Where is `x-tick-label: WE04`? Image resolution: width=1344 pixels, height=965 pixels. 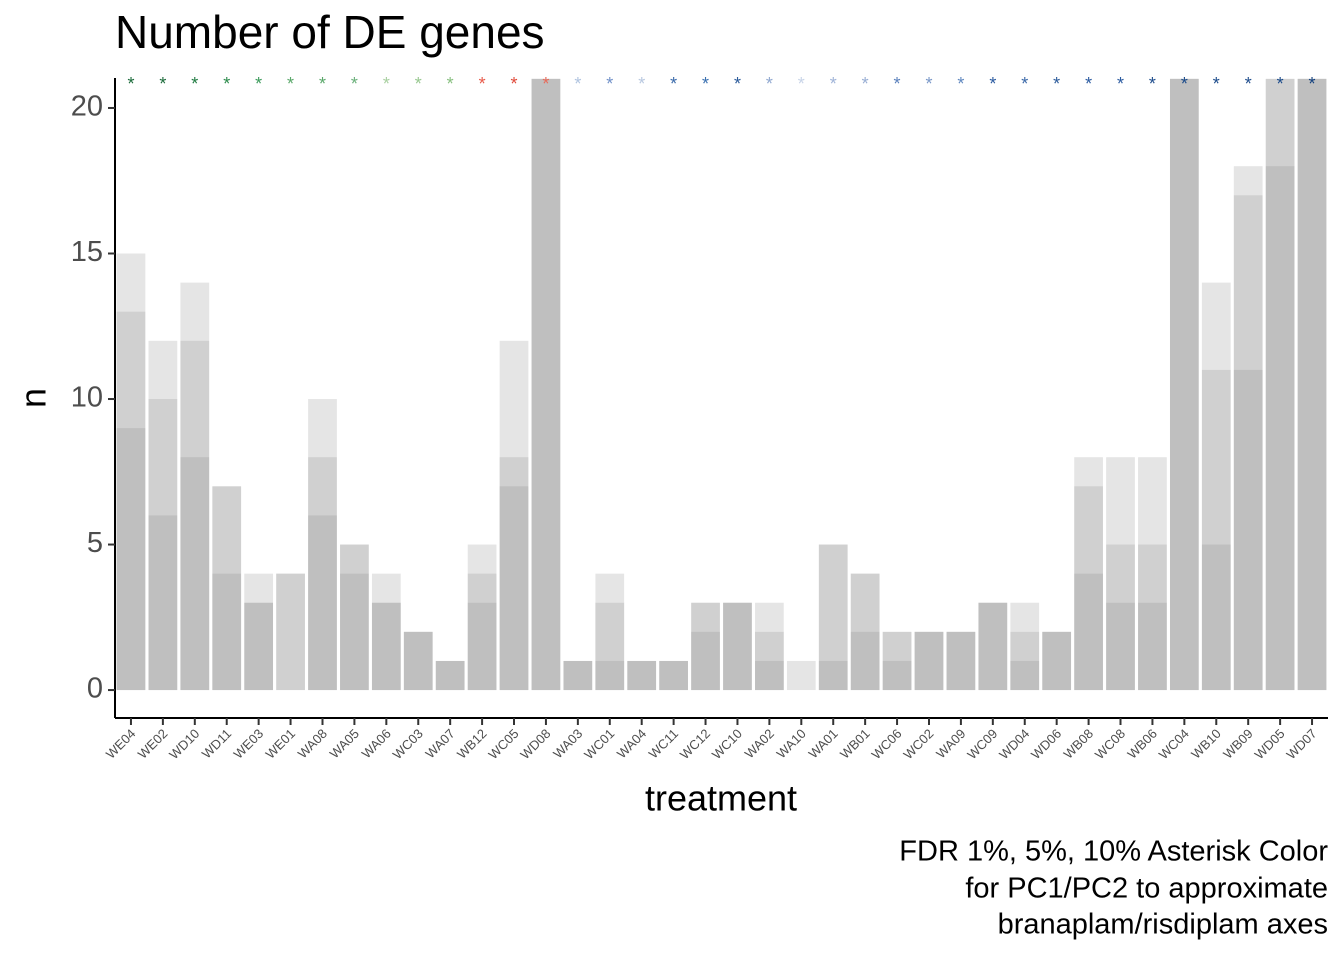
x-tick-label: WE04 is located at coordinates (121, 744).